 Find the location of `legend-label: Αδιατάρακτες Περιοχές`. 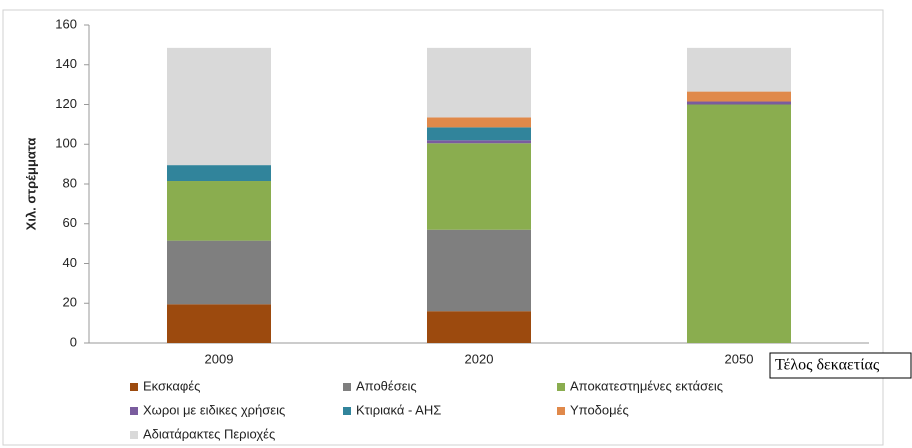

legend-label: Αδιατάρακτες Περιοχές is located at coordinates (209, 433).